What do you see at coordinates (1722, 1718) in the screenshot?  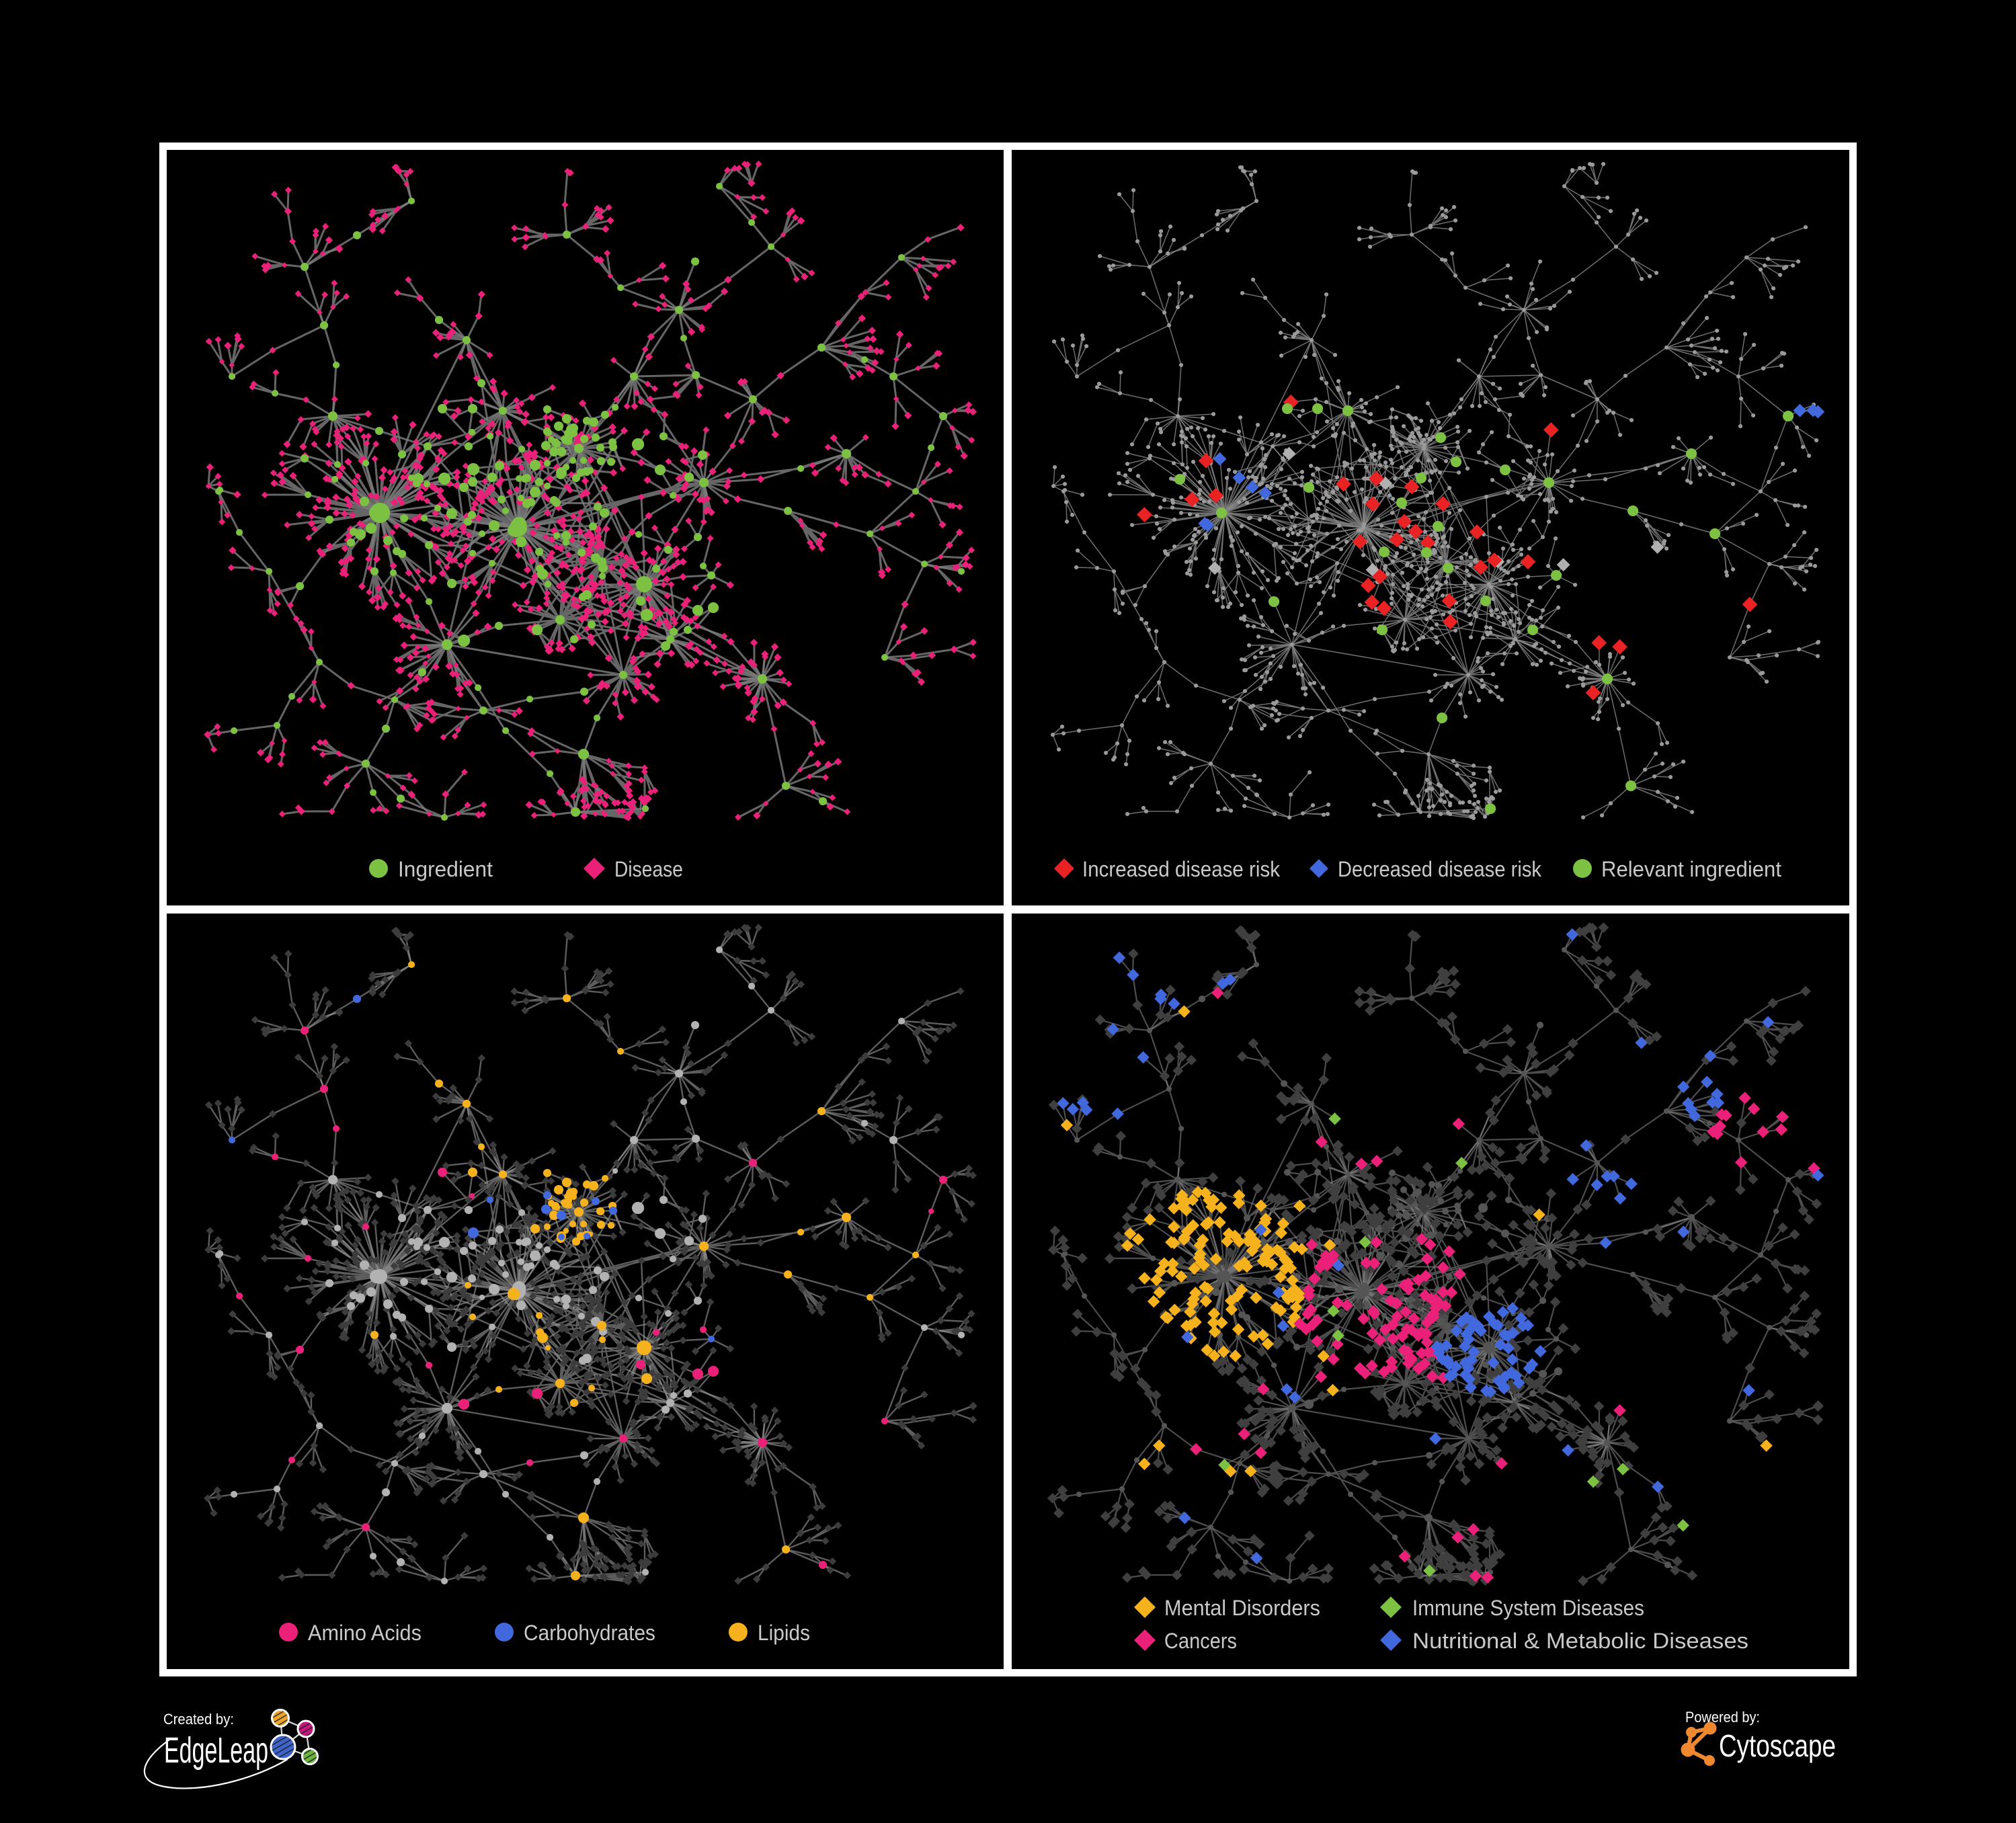 I see `svg-text: Powered by:` at bounding box center [1722, 1718].